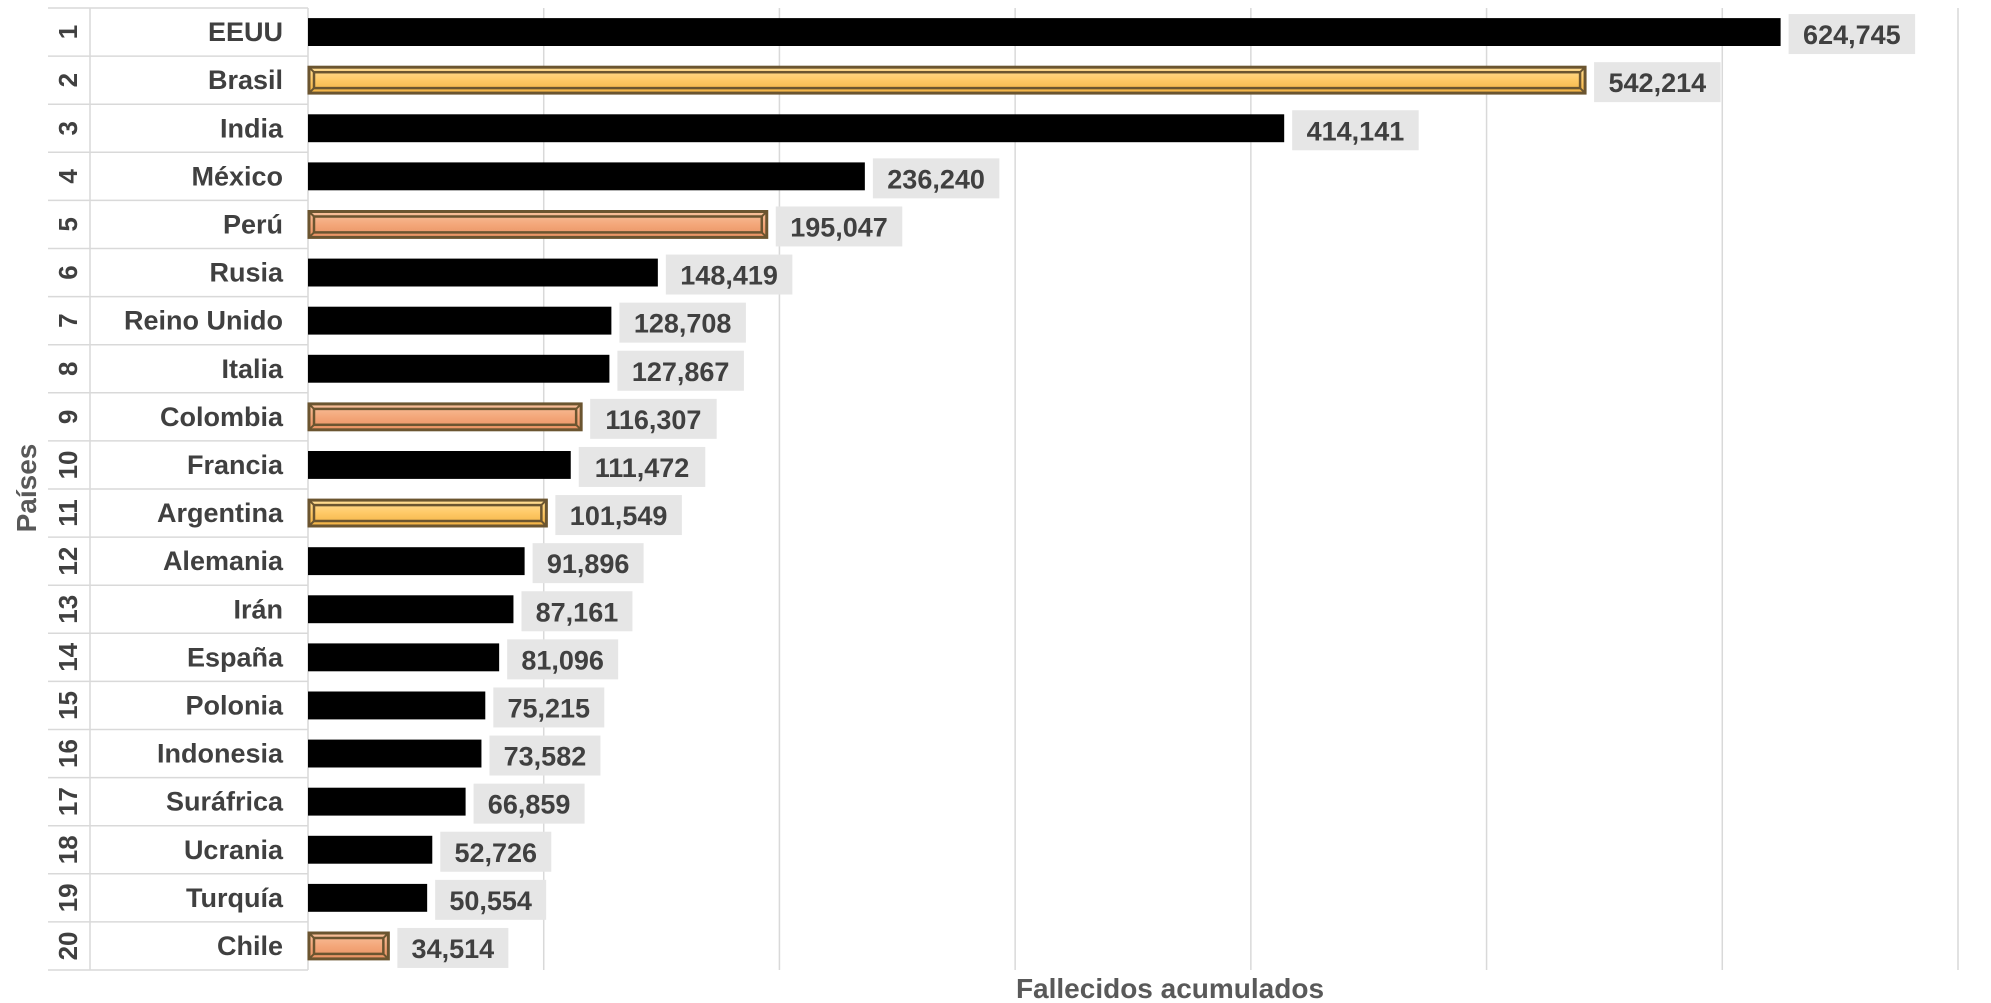  I want to click on country-label: México, so click(237, 176).